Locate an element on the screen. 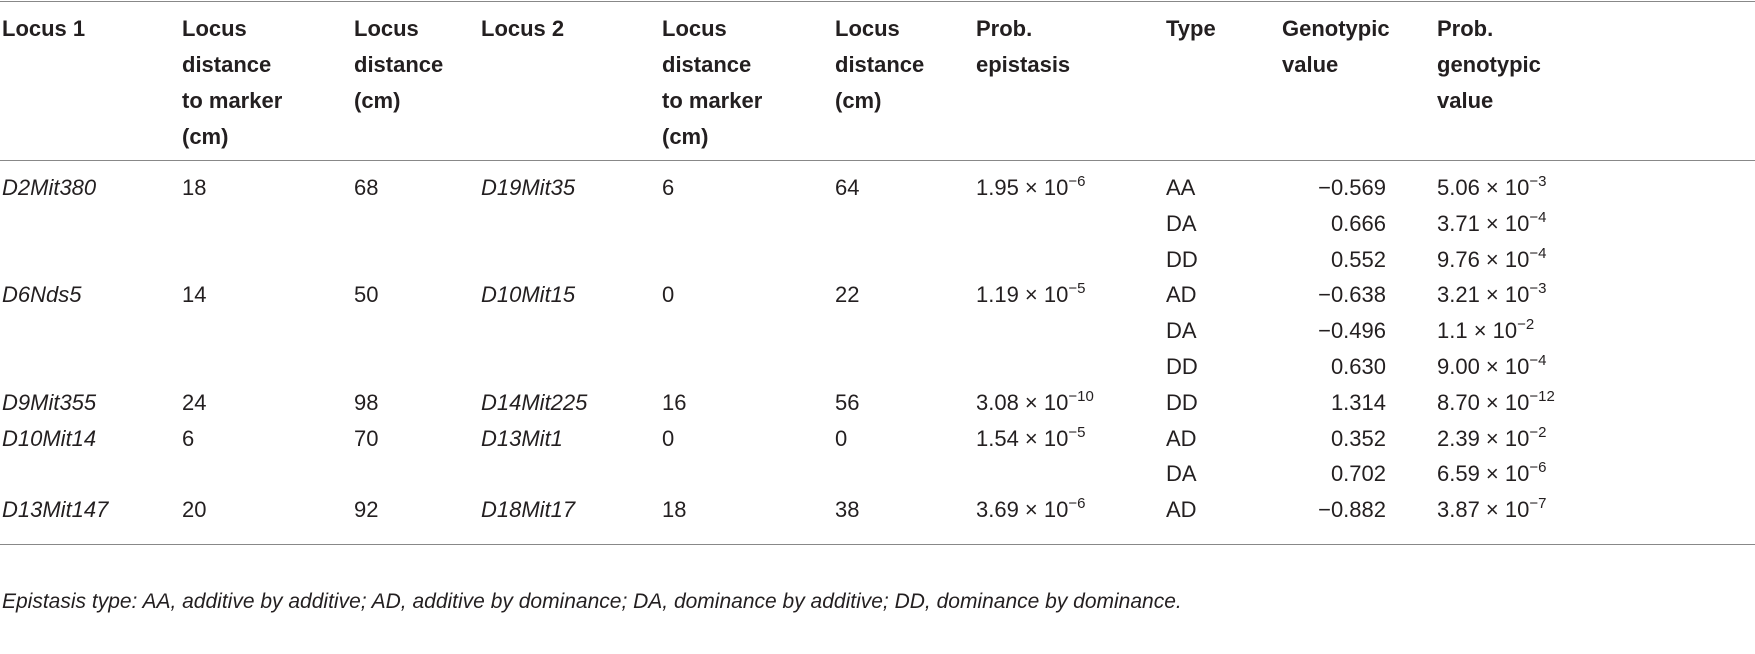 The width and height of the screenshot is (1755, 654). header-cell: Locus 2 is located at coordinates (523, 28).